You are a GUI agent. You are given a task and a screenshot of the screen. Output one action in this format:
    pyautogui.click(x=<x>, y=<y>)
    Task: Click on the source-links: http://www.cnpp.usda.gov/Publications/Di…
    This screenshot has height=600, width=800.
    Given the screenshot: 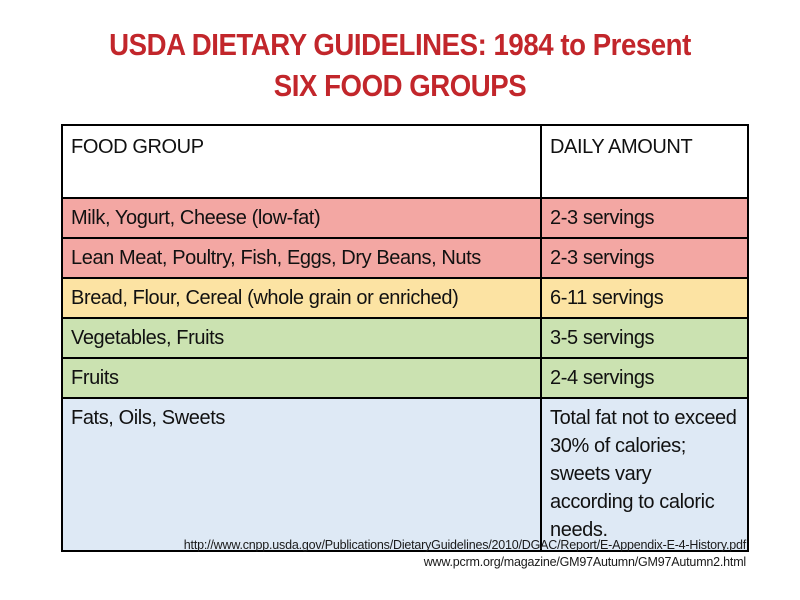 What is the action you would take?
    pyautogui.click(x=465, y=554)
    